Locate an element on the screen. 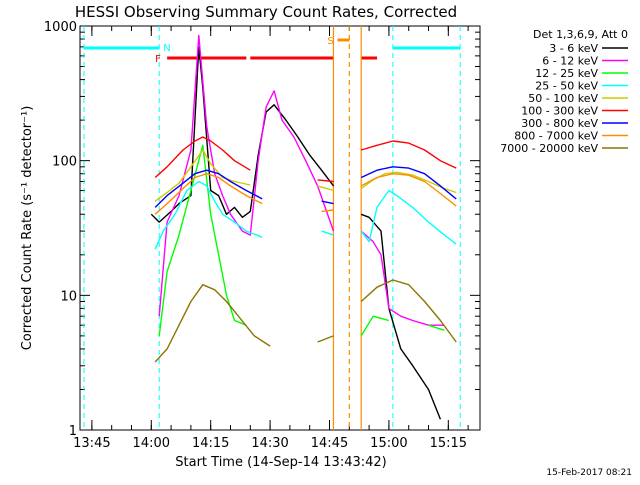 This screenshot has height=485, width=640. x-tick-label: 14:45 is located at coordinates (329, 443).